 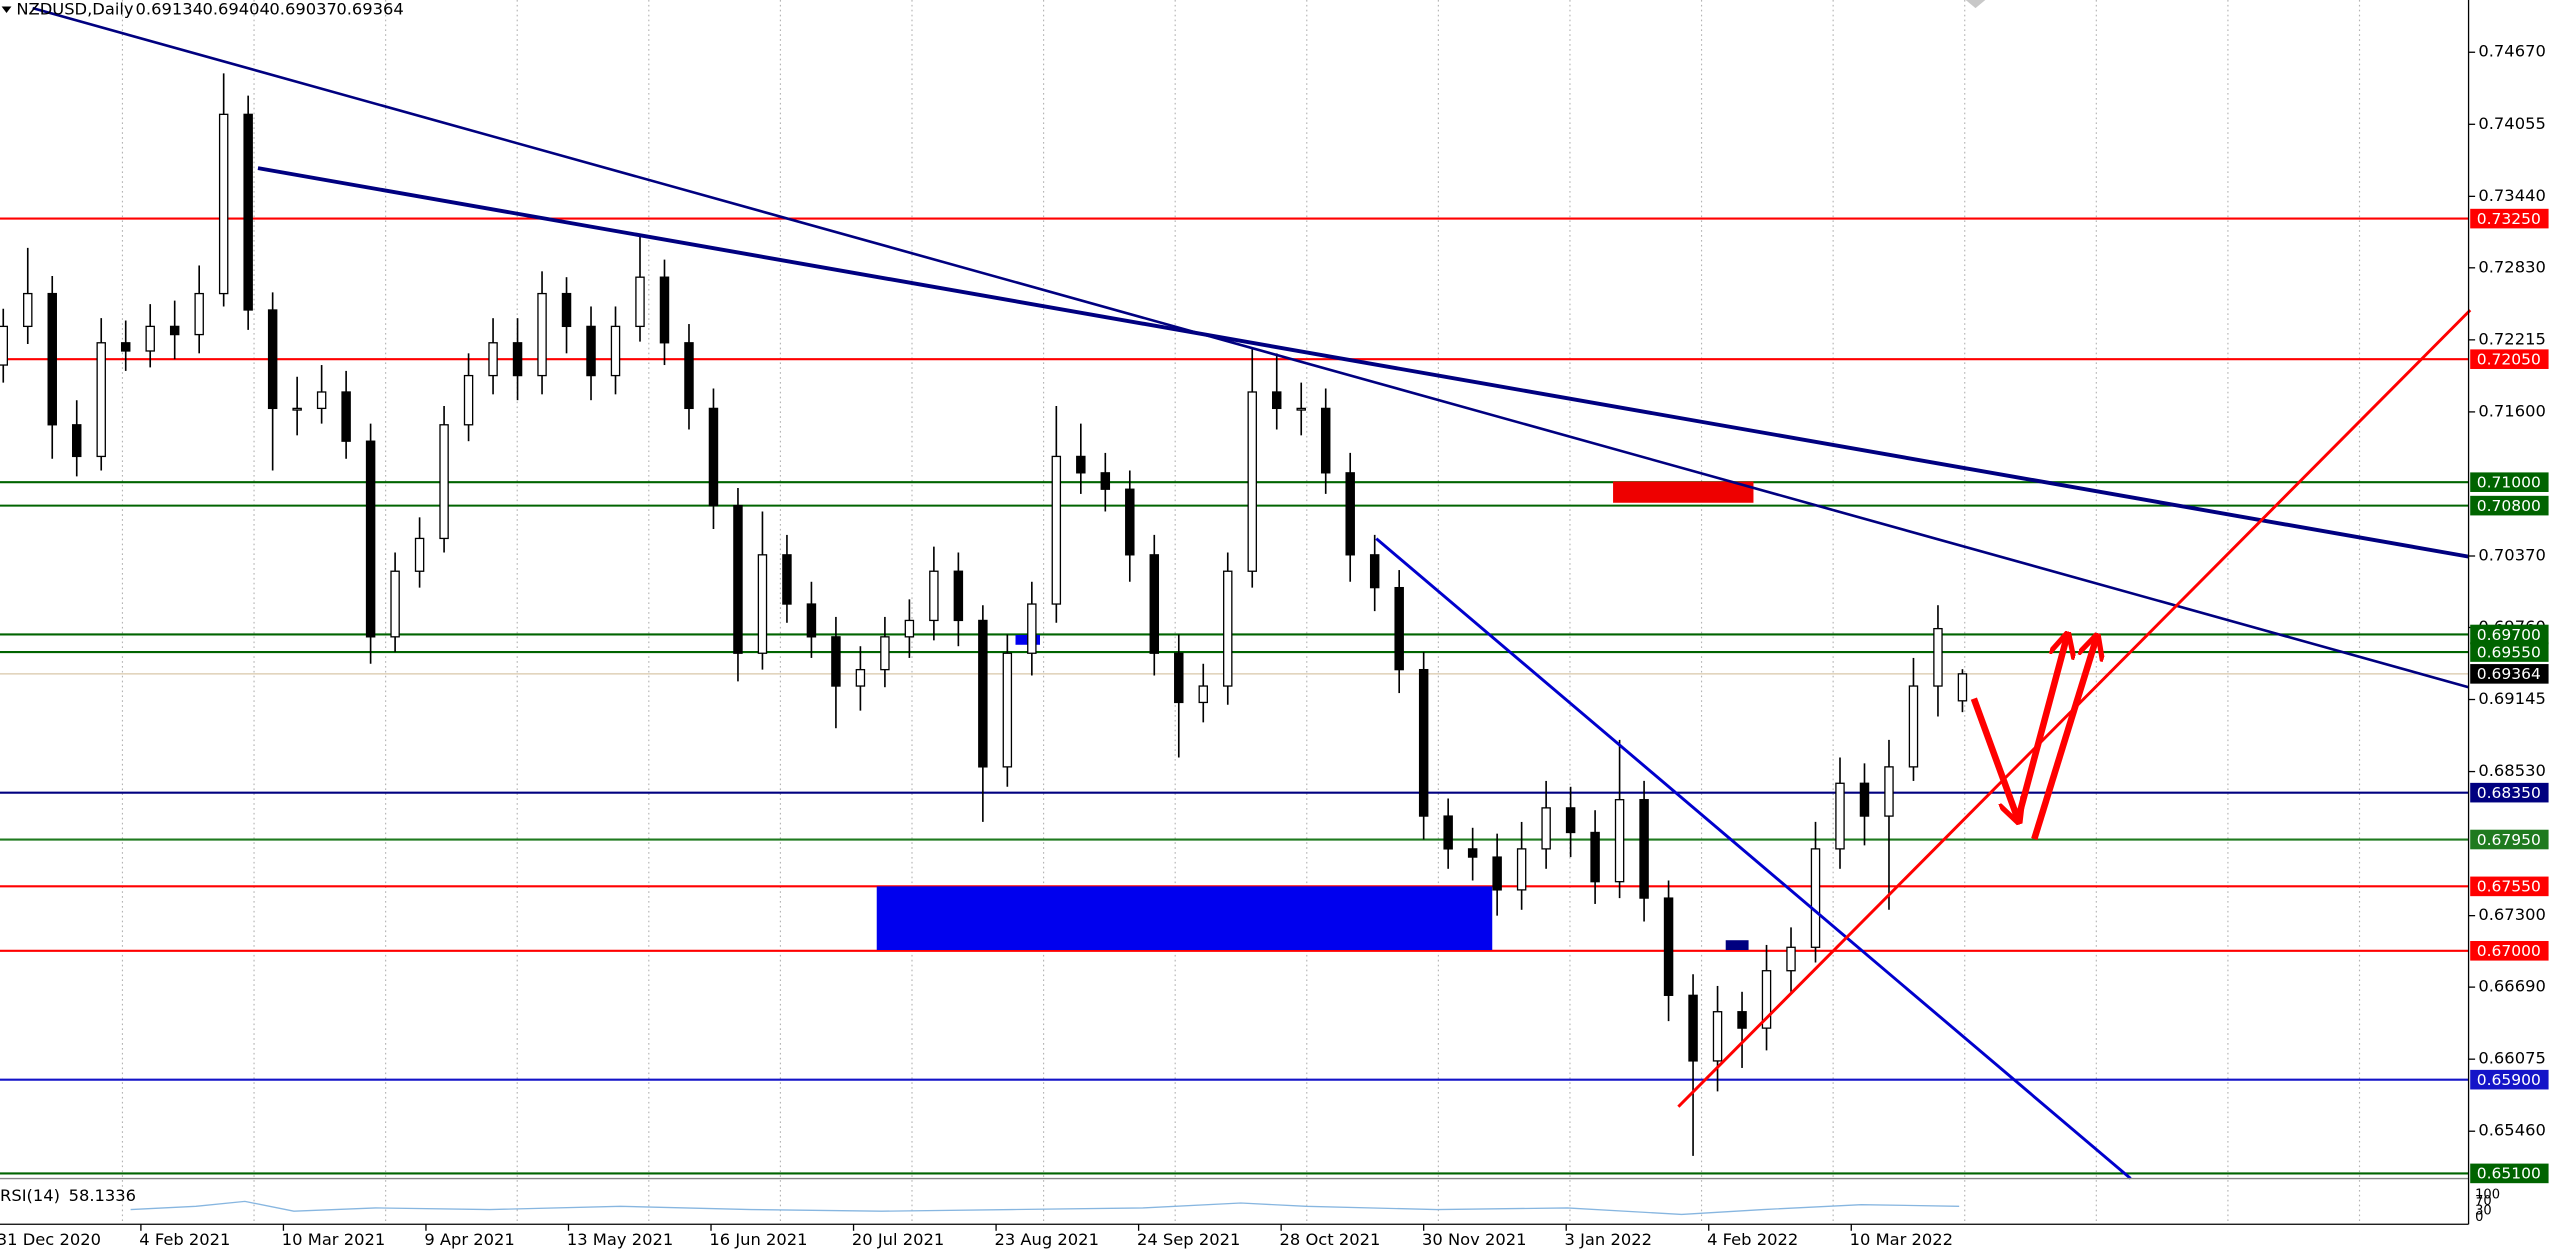 I want to click on level-label: 0.73250, so click(x=2509, y=219).